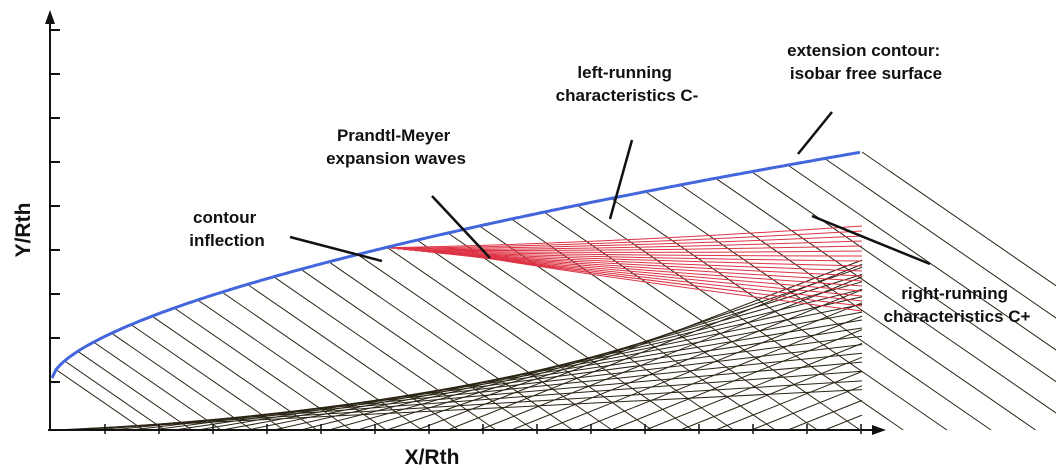  What do you see at coordinates (879, 430) in the screenshot?
I see `x-axis-arrowhead` at bounding box center [879, 430].